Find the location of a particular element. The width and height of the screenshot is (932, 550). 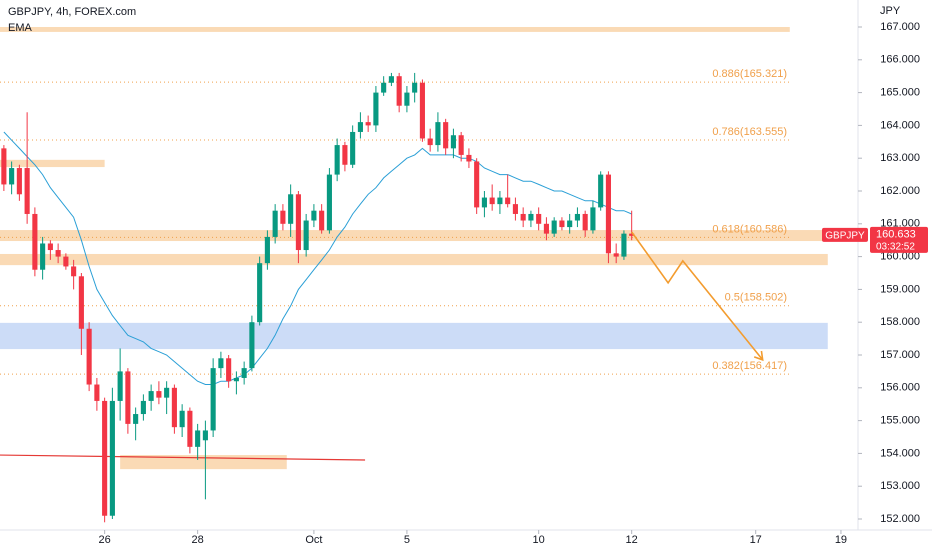

countdown-label: 03:32:52 is located at coordinates (895, 246).